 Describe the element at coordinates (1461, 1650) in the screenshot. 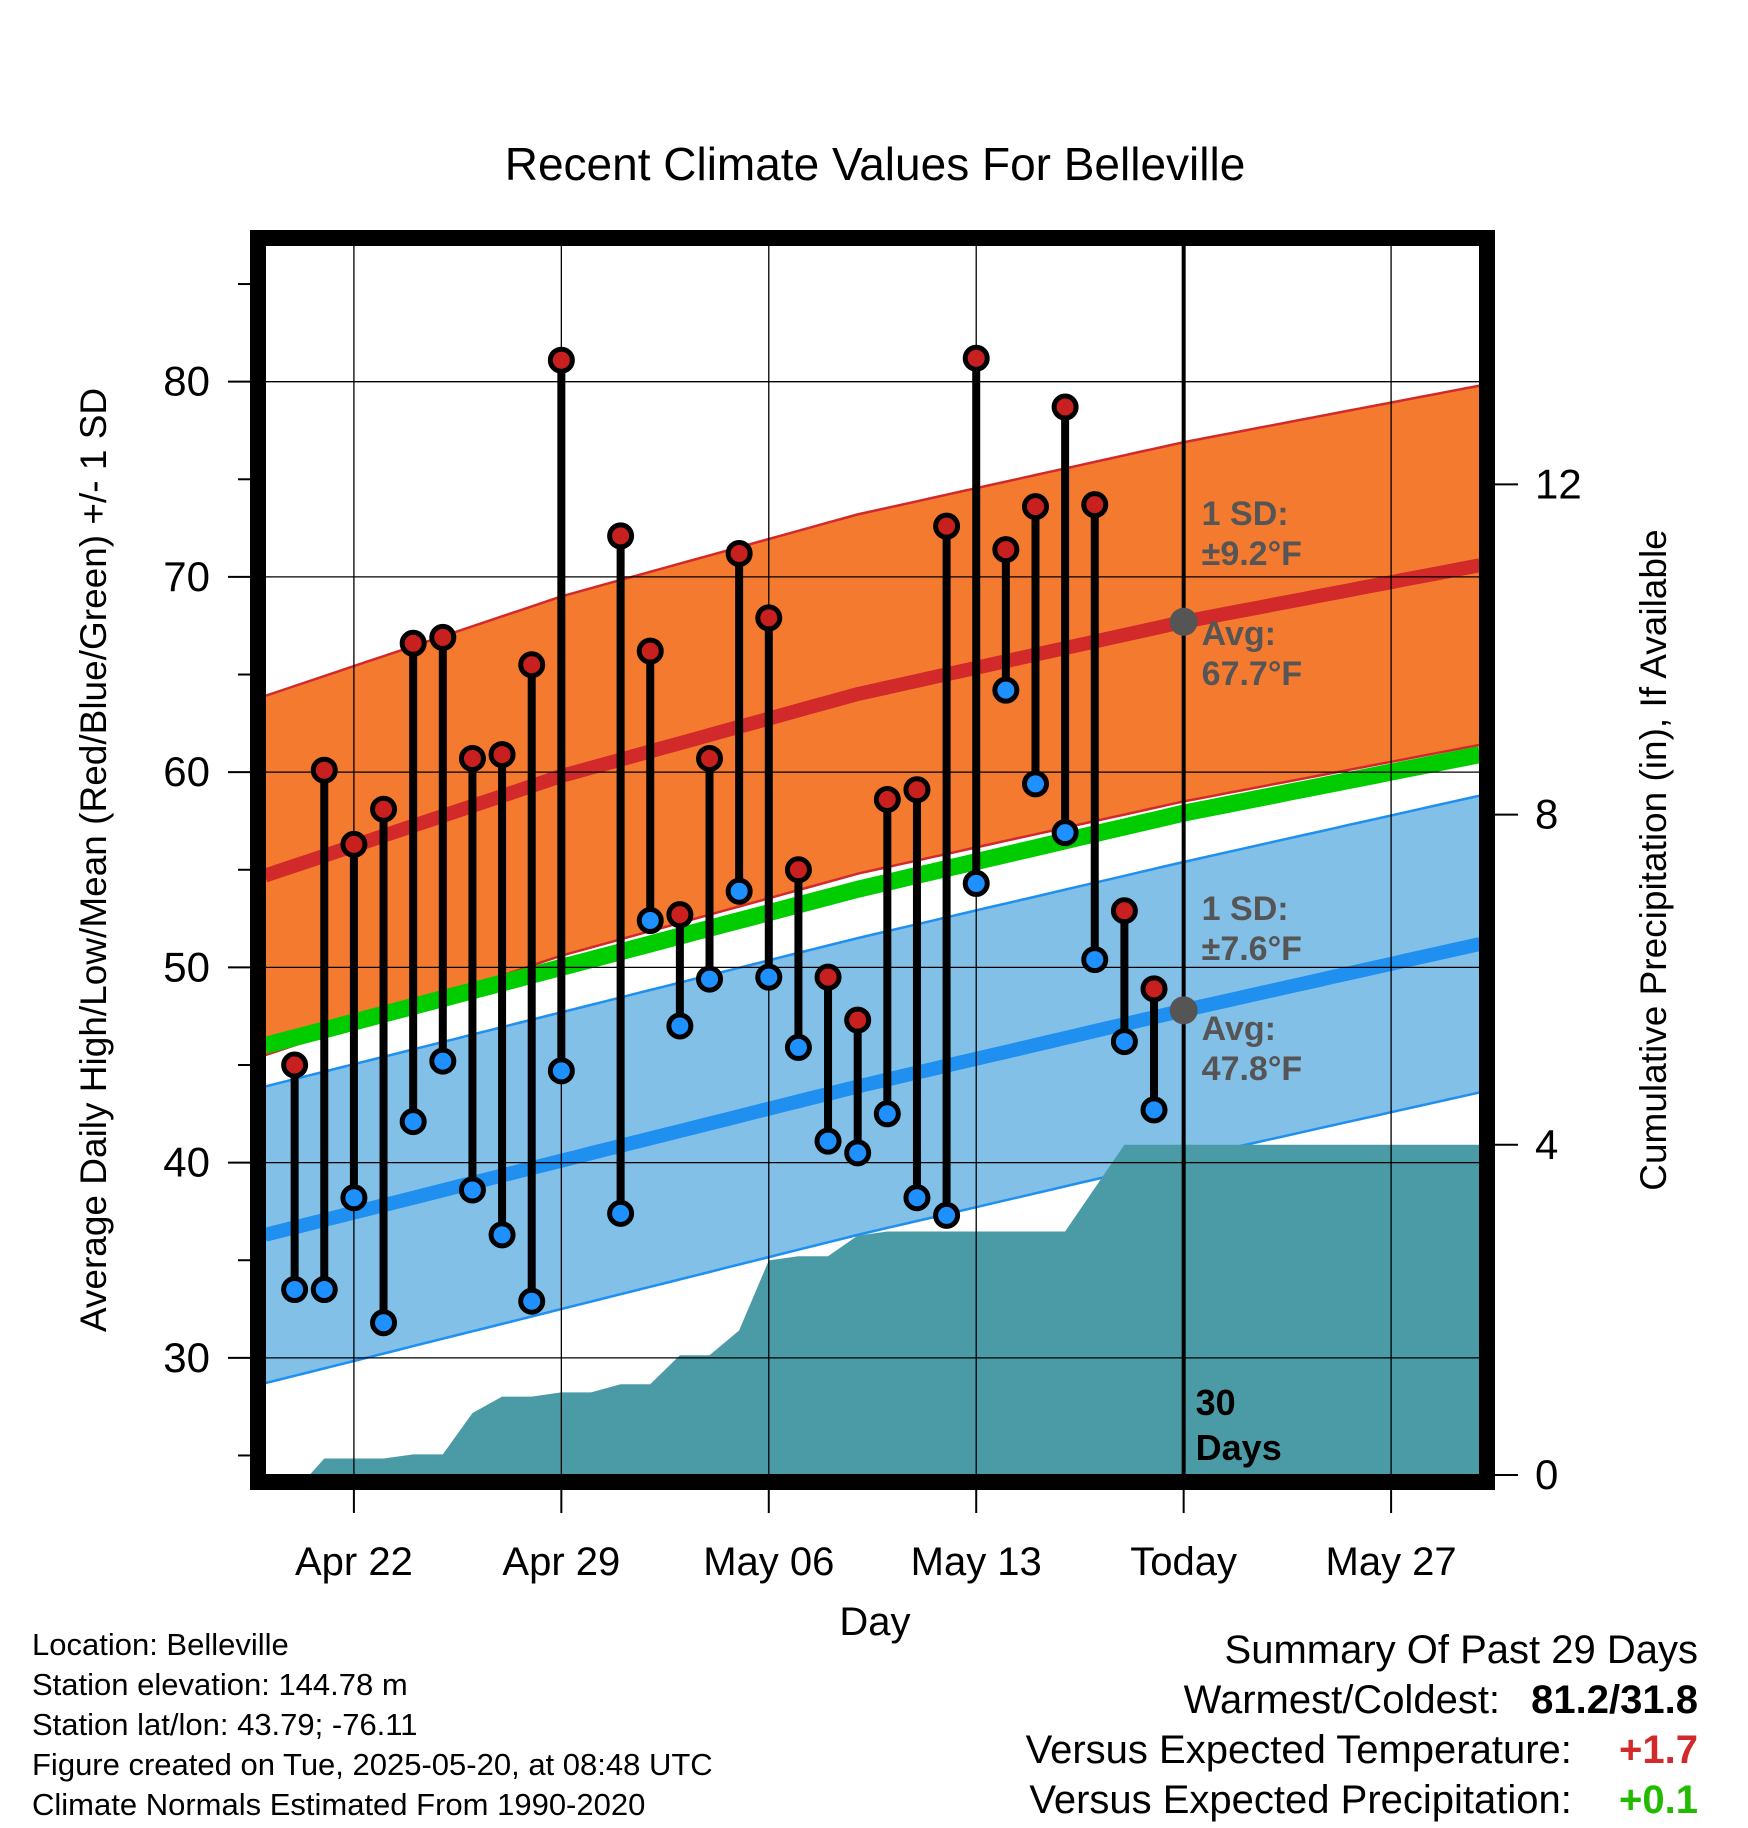

I see `summary-heading: Summary Of Past 29 Days` at that location.